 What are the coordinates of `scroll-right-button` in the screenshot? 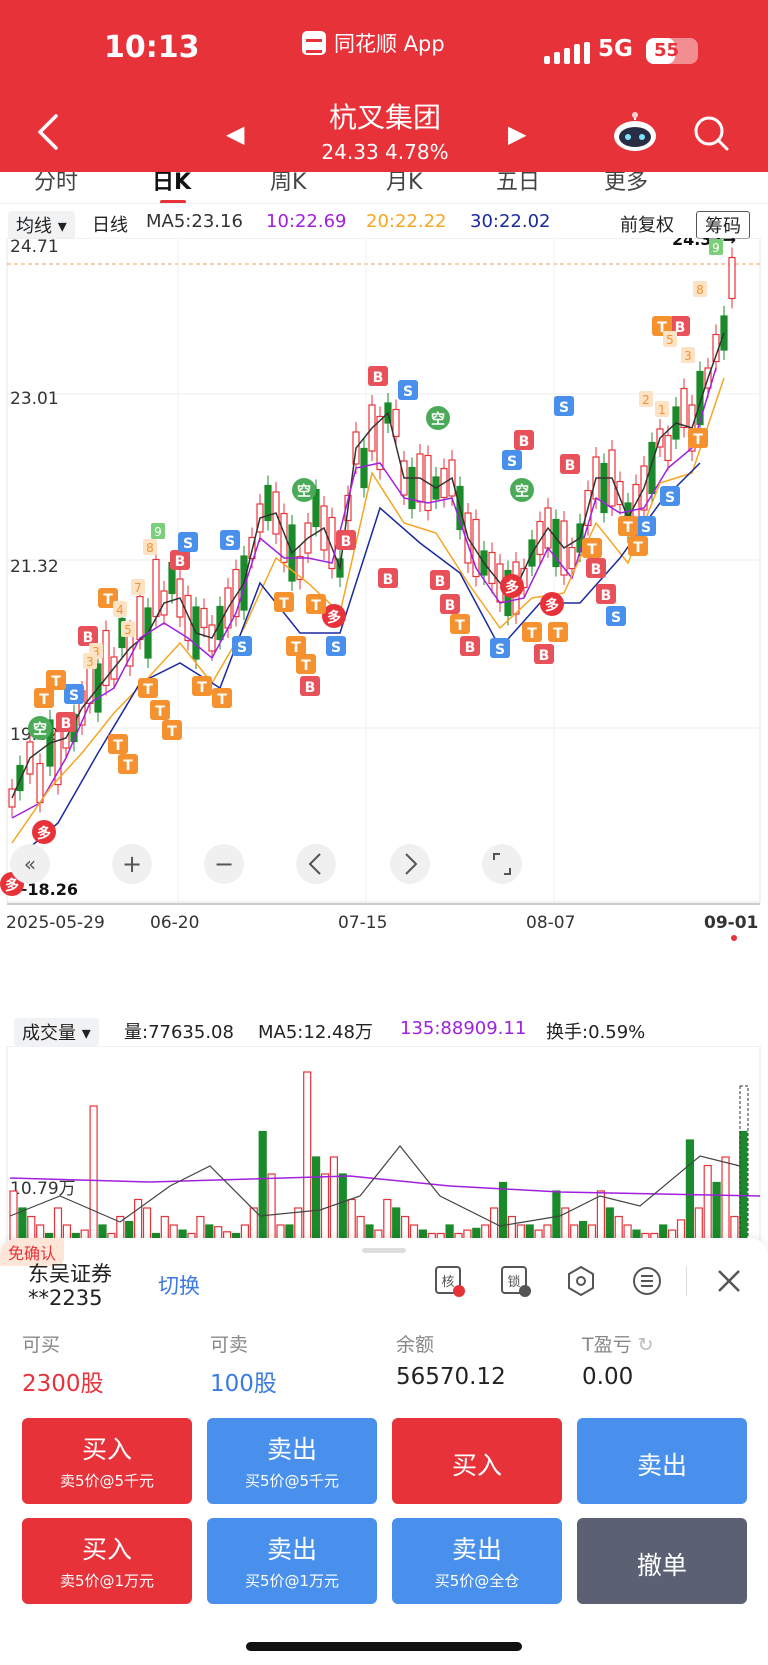 It's located at (410, 864).